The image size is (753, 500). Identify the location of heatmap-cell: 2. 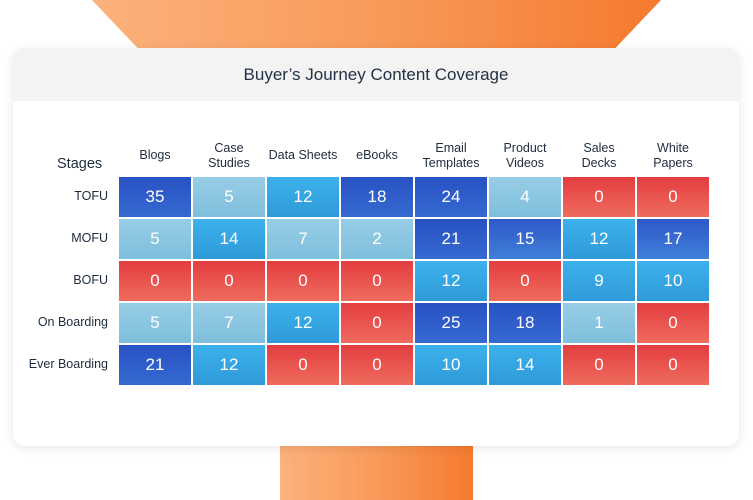
(377, 239).